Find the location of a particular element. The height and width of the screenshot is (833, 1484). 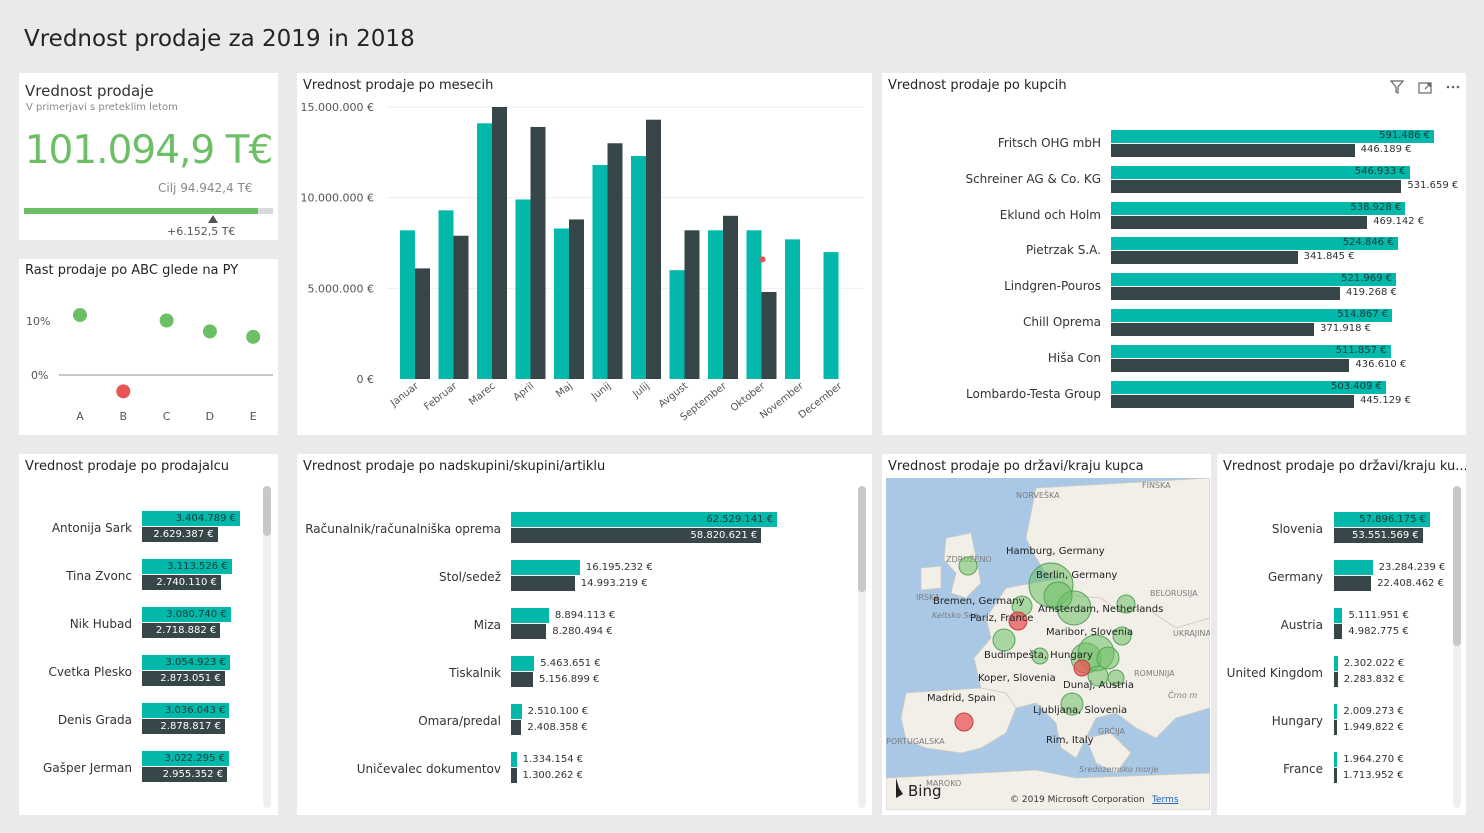

more-options-icon is located at coordinates (1453, 87).